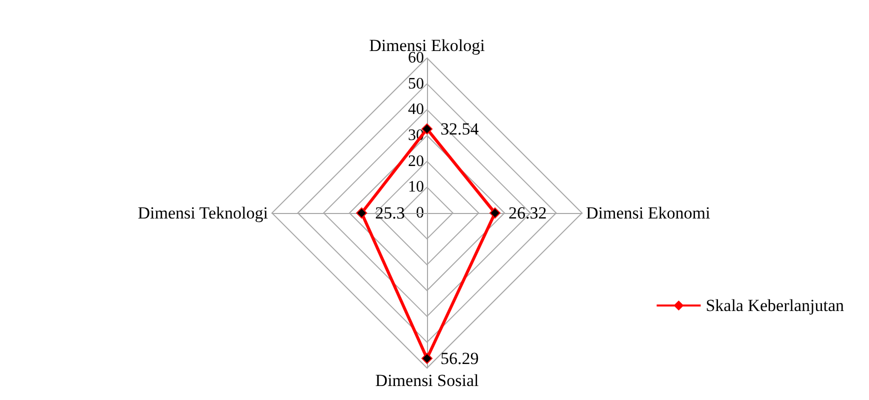  What do you see at coordinates (775, 305) in the screenshot?
I see `legend-label: Skala Keberlanjutan` at bounding box center [775, 305].